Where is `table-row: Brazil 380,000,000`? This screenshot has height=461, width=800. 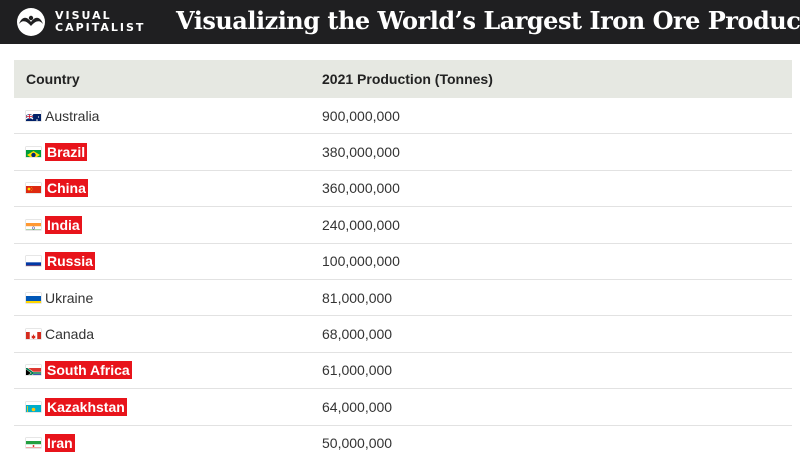
table-row: Brazil 380,000,000 is located at coordinates (403, 152).